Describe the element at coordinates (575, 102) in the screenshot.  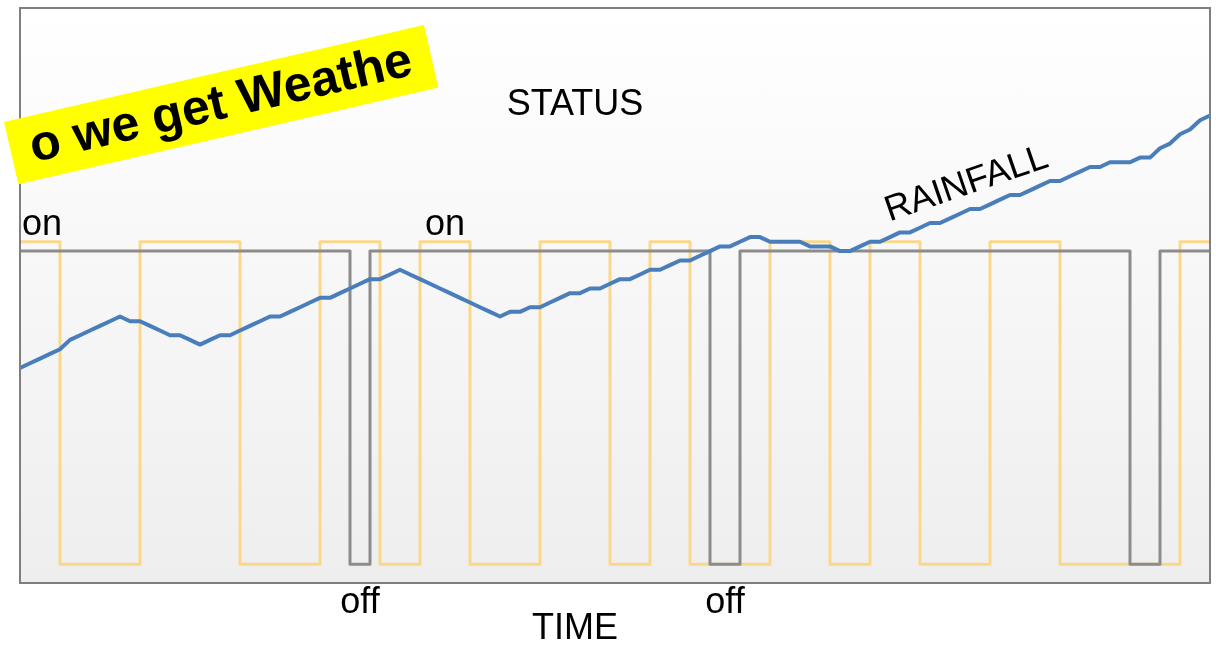
I see `y-axis-title: STATUS` at that location.